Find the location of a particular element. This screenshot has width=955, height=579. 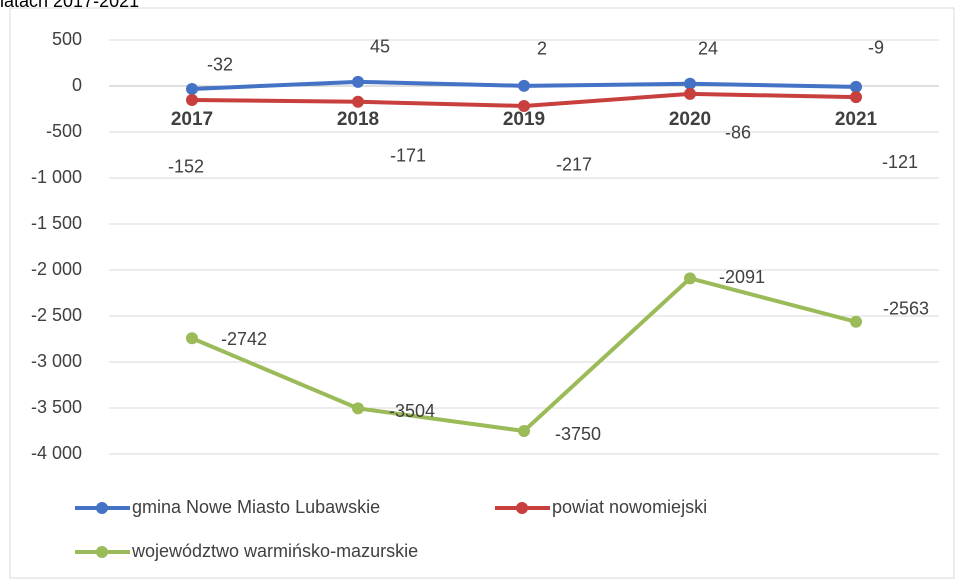

y-tick-label: -500 is located at coordinates (64, 131).